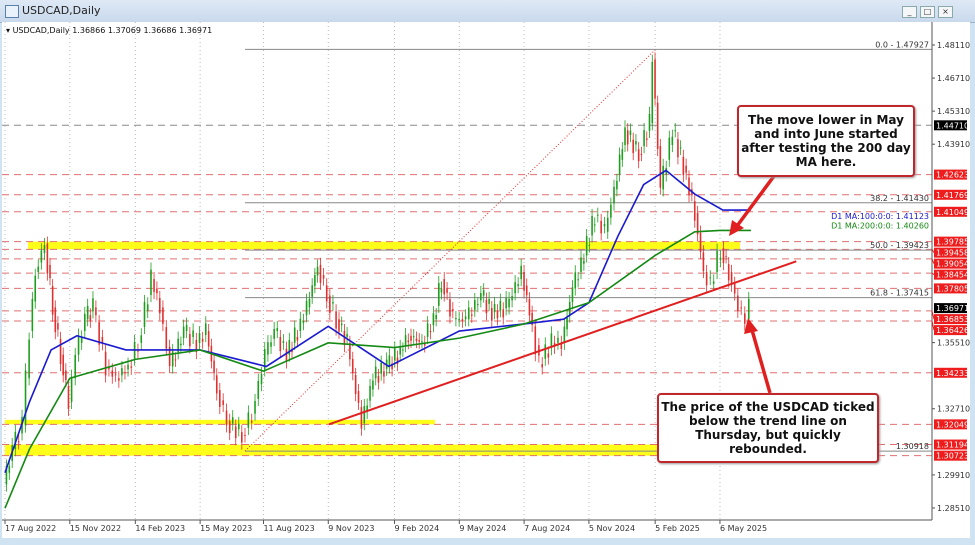 The height and width of the screenshot is (545, 975). I want to click on price-tag-label: 1.36971, so click(952, 308).